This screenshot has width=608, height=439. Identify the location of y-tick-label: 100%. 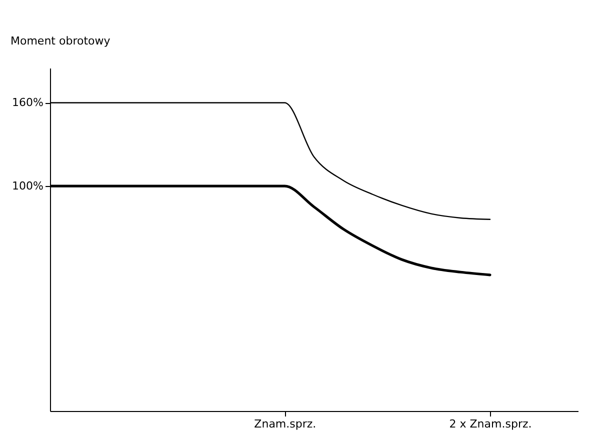
(28, 186).